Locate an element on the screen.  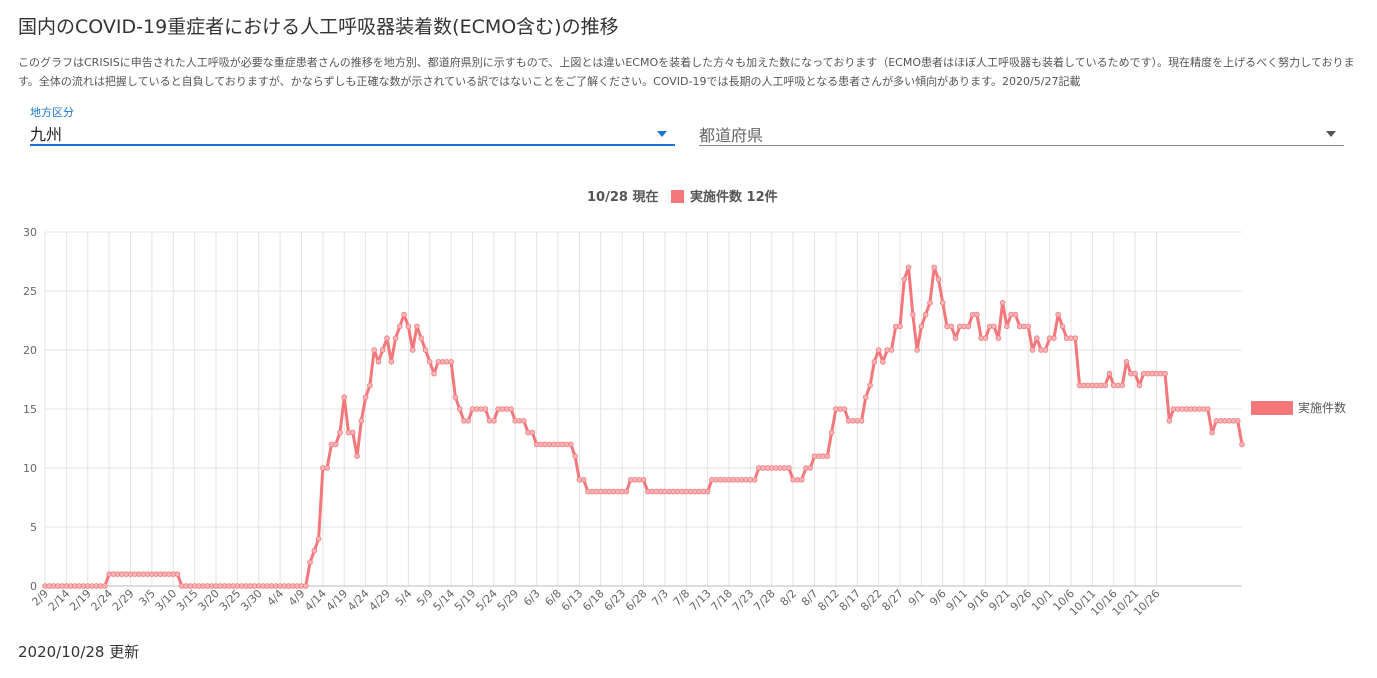
legend-label: 実施件数 is located at coordinates (1322, 407).